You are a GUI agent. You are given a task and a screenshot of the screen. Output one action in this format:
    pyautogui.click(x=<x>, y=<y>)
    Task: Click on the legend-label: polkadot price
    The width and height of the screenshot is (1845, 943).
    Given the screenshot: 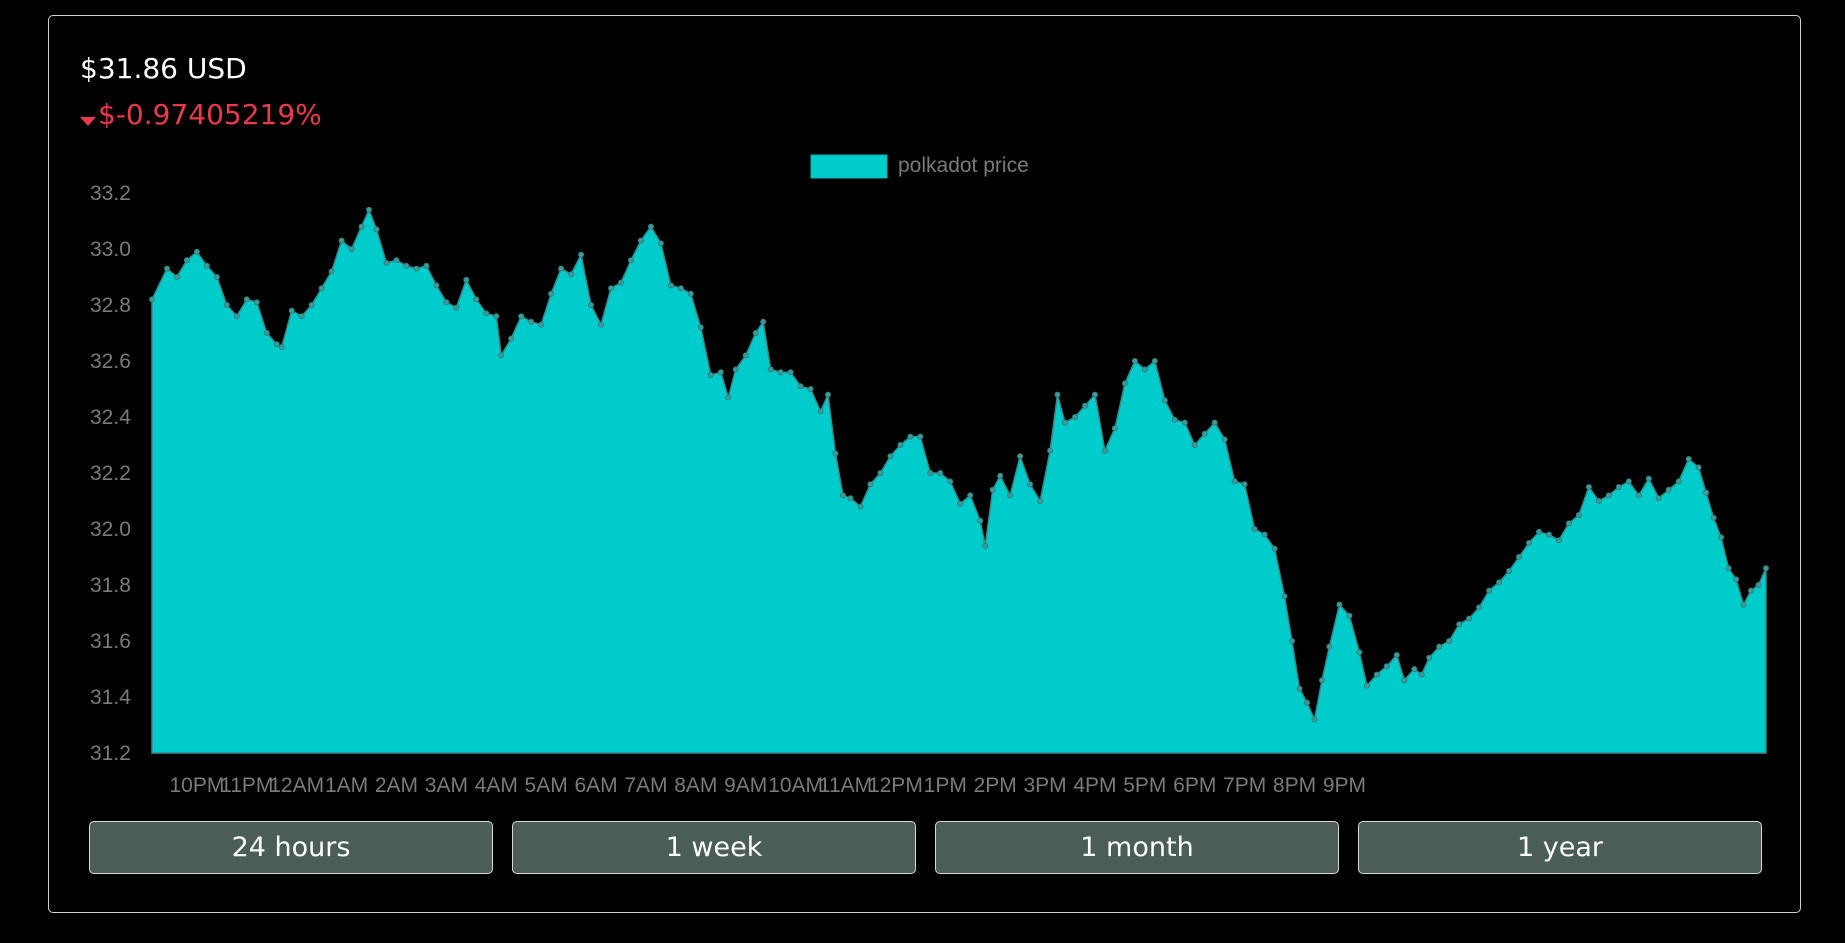 What is the action you would take?
    pyautogui.click(x=963, y=165)
    